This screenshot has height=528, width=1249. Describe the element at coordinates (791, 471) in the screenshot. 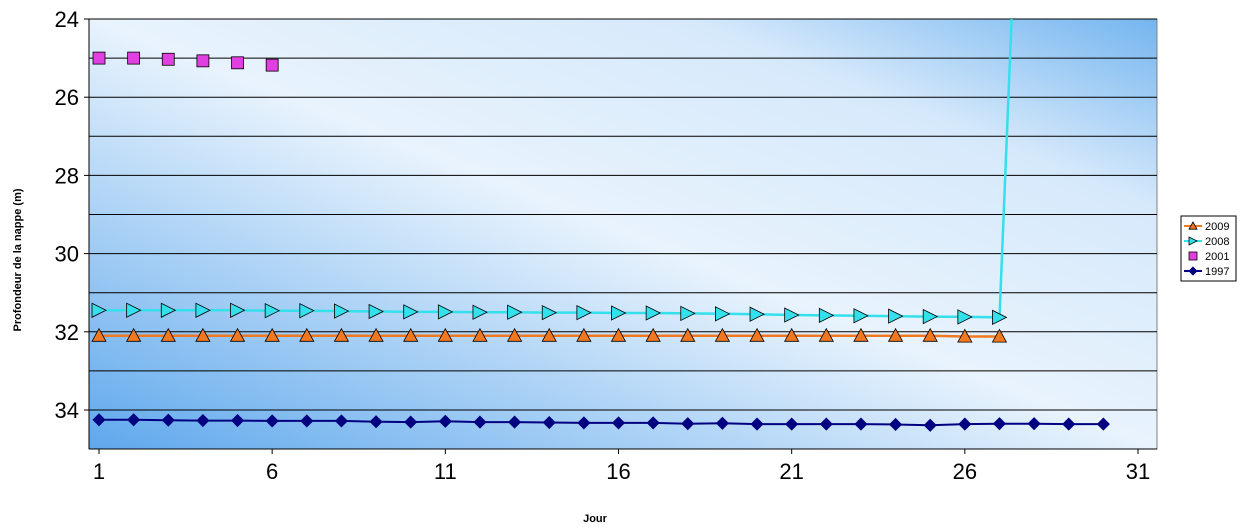

I see `x-tick-label: 21` at that location.